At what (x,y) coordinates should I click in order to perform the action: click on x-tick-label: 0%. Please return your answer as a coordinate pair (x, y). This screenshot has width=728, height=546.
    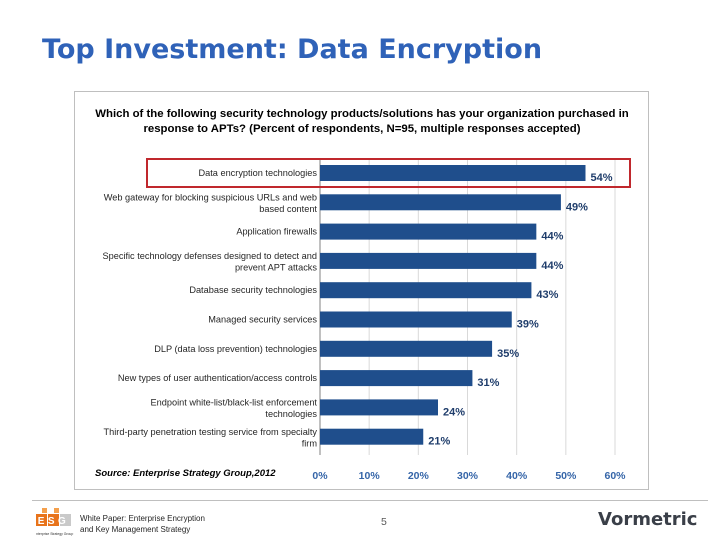
    Looking at the image, I should click on (320, 476).